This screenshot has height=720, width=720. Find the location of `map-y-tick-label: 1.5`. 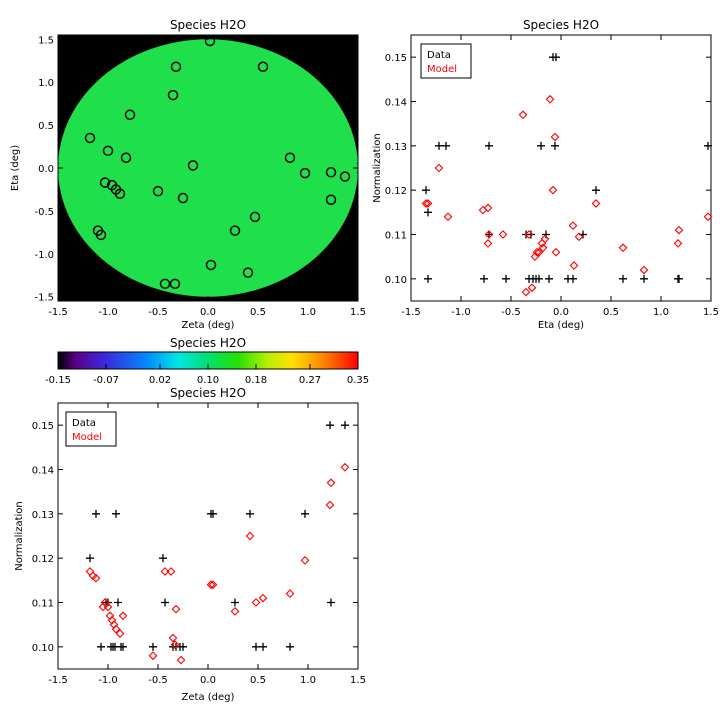

map-y-tick-label: 1.5 is located at coordinates (46, 40).